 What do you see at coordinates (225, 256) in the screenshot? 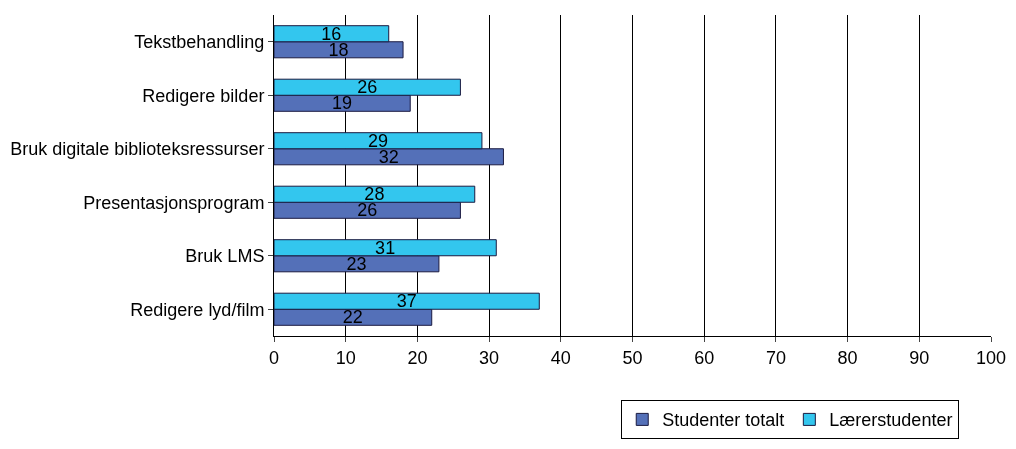
I see `y-tick-label: Bruk LMS` at bounding box center [225, 256].